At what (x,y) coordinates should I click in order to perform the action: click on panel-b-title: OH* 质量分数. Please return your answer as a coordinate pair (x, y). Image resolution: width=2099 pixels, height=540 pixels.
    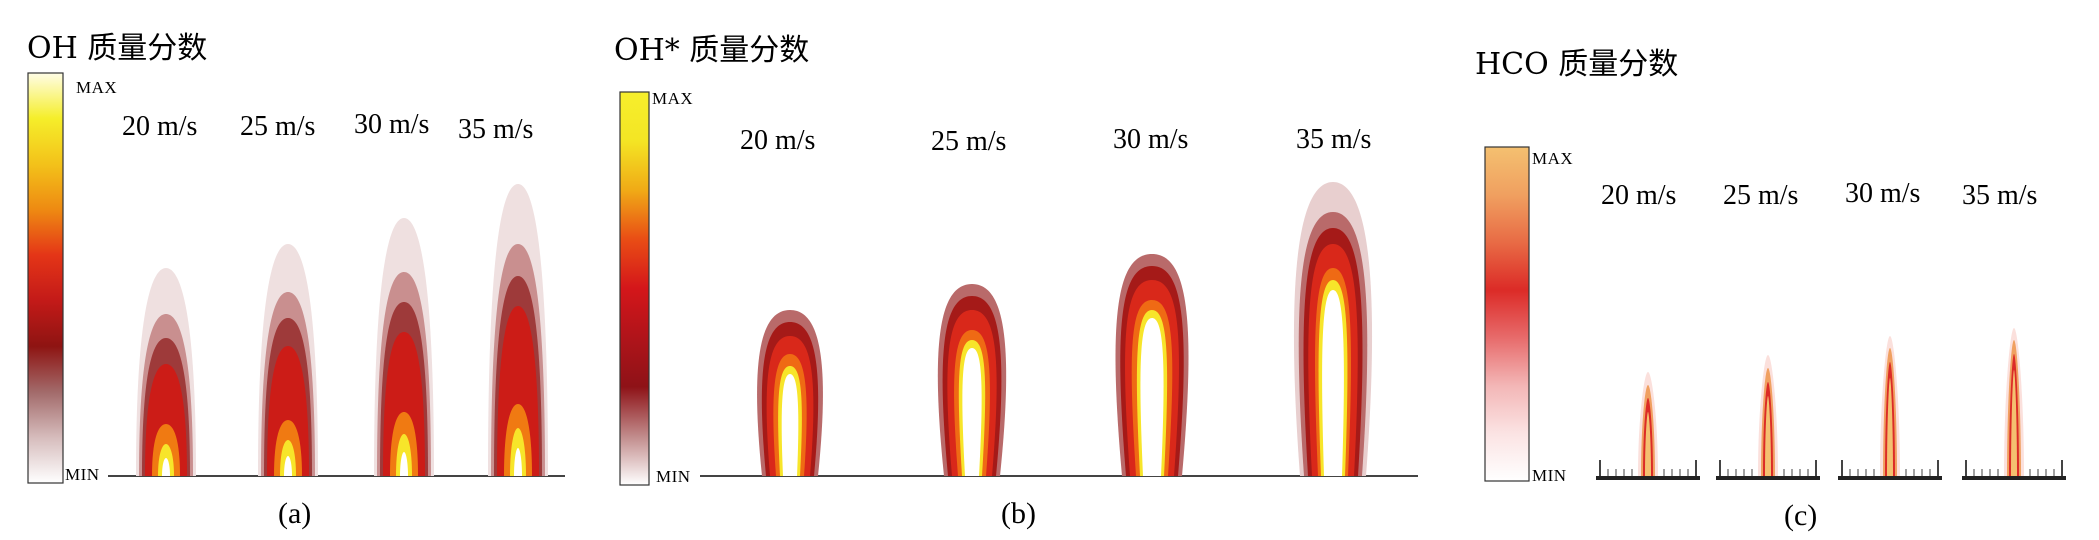
    Looking at the image, I should click on (711, 50).